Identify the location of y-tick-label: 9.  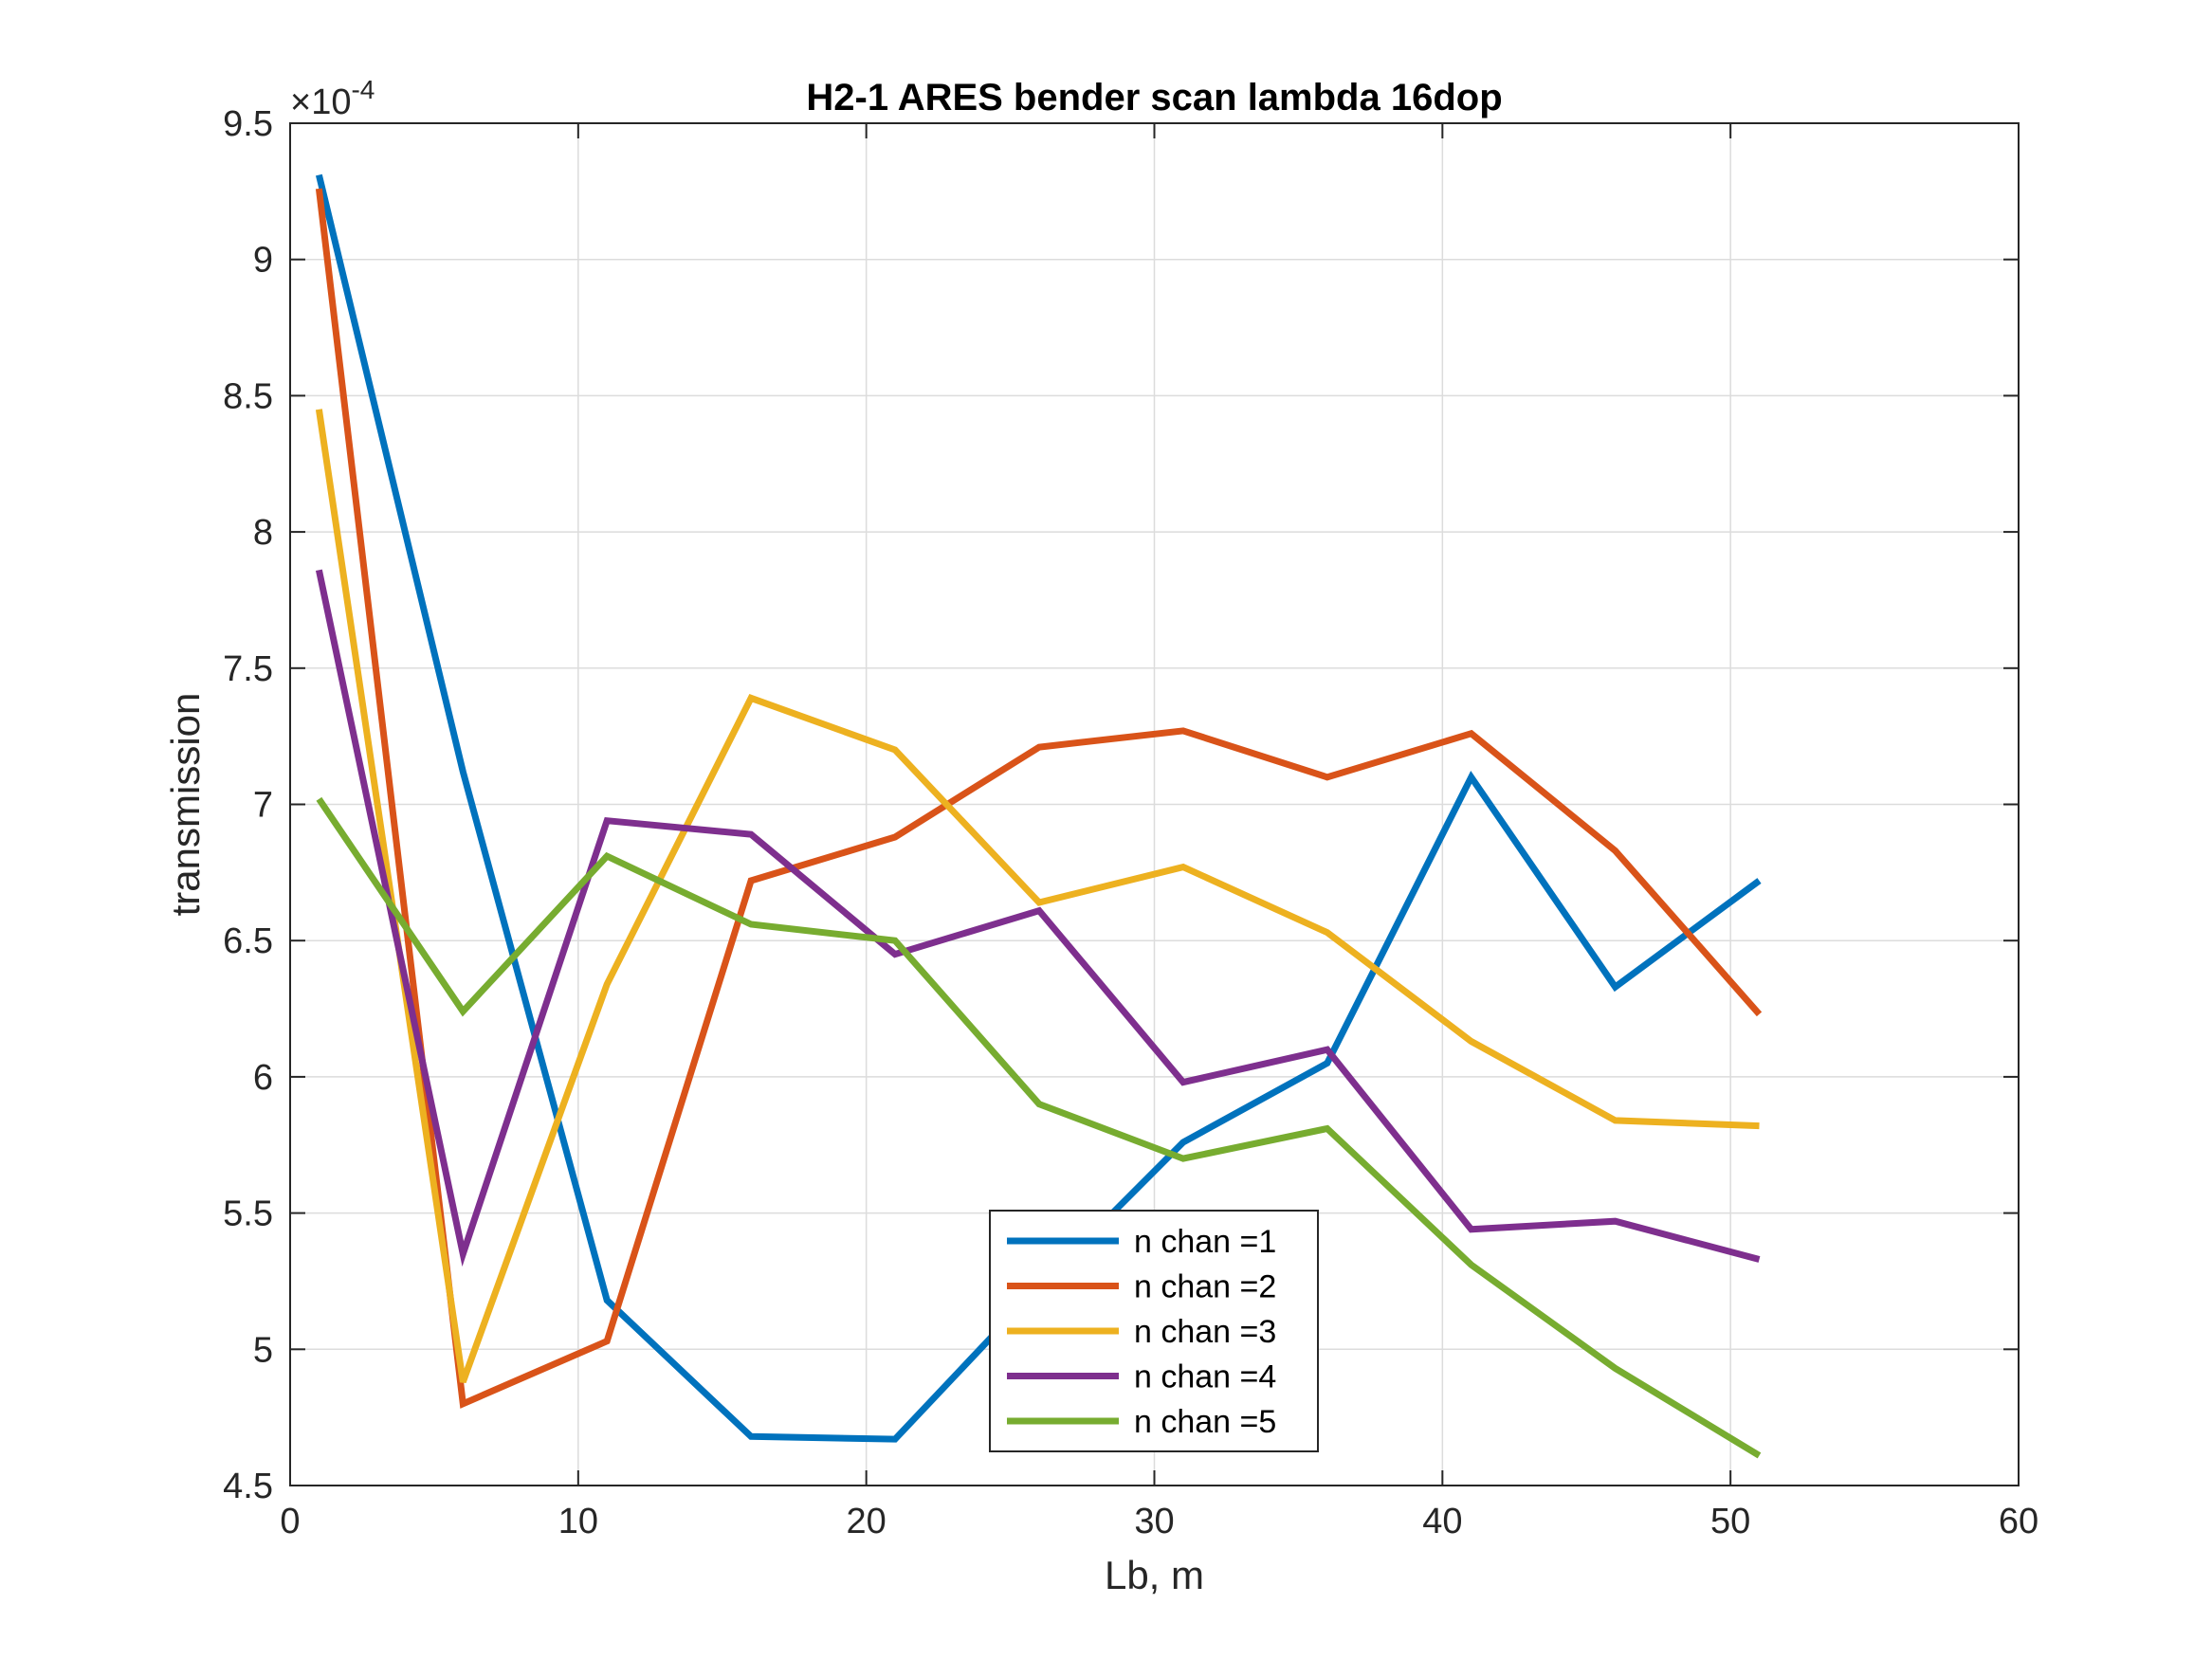
(263, 261).